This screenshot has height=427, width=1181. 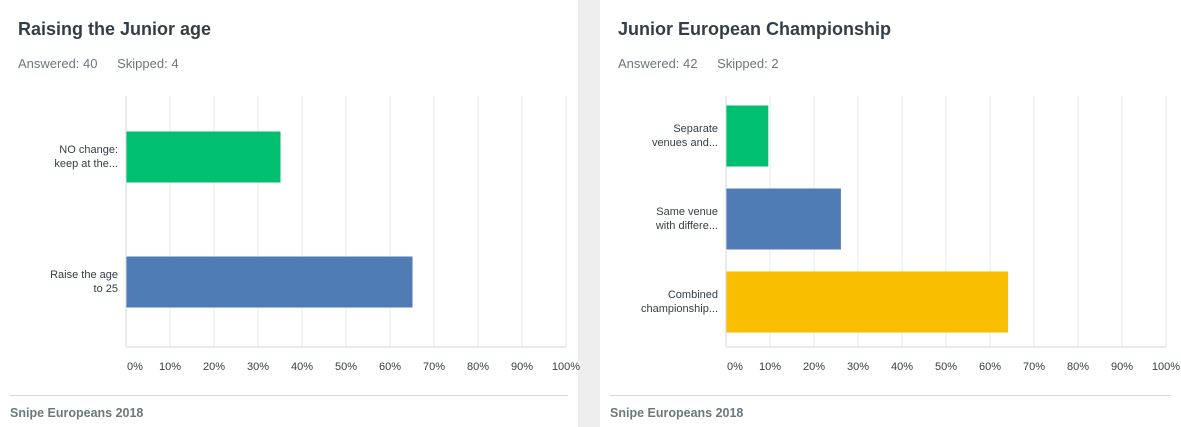 I want to click on skipped-count: Skipped: 4, so click(x=148, y=63).